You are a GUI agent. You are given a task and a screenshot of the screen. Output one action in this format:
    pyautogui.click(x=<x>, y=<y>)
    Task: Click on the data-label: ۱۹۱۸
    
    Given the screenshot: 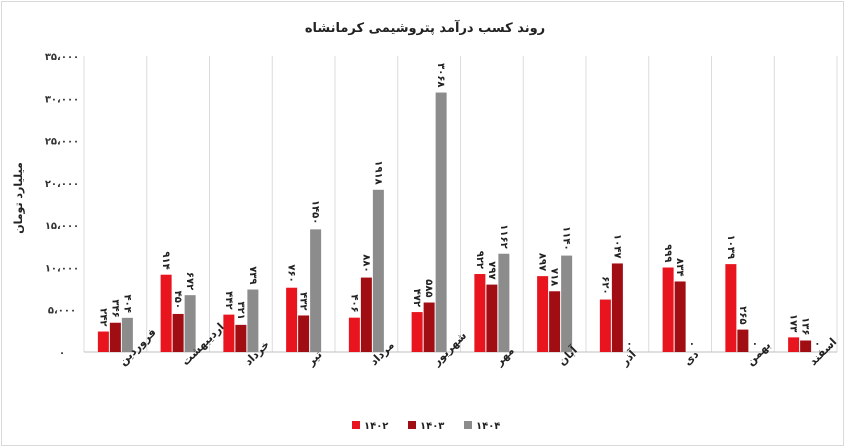 What is the action you would take?
    pyautogui.click(x=377, y=172)
    